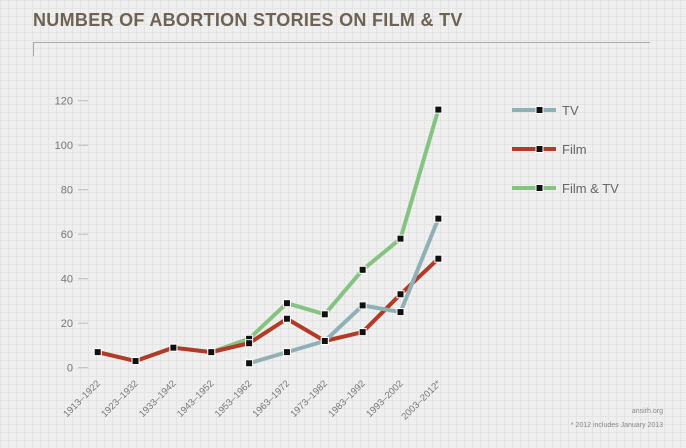 This screenshot has width=686, height=448. What do you see at coordinates (309, 398) in the screenshot?
I see `x-tick-label: 1973–1982` at bounding box center [309, 398].